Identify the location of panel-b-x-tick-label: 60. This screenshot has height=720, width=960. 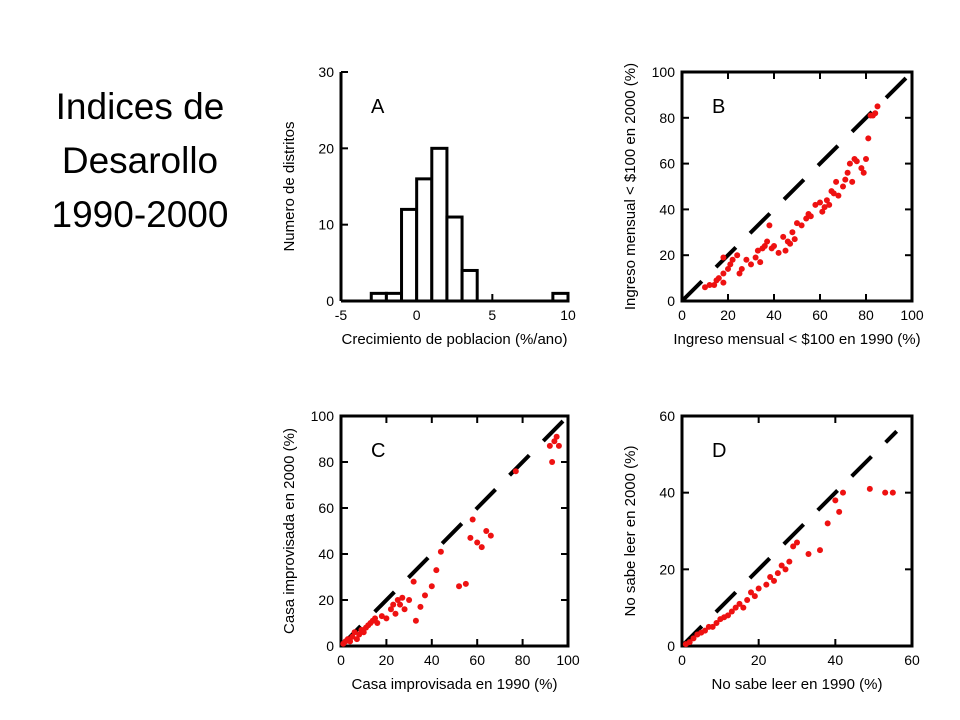
(820, 315).